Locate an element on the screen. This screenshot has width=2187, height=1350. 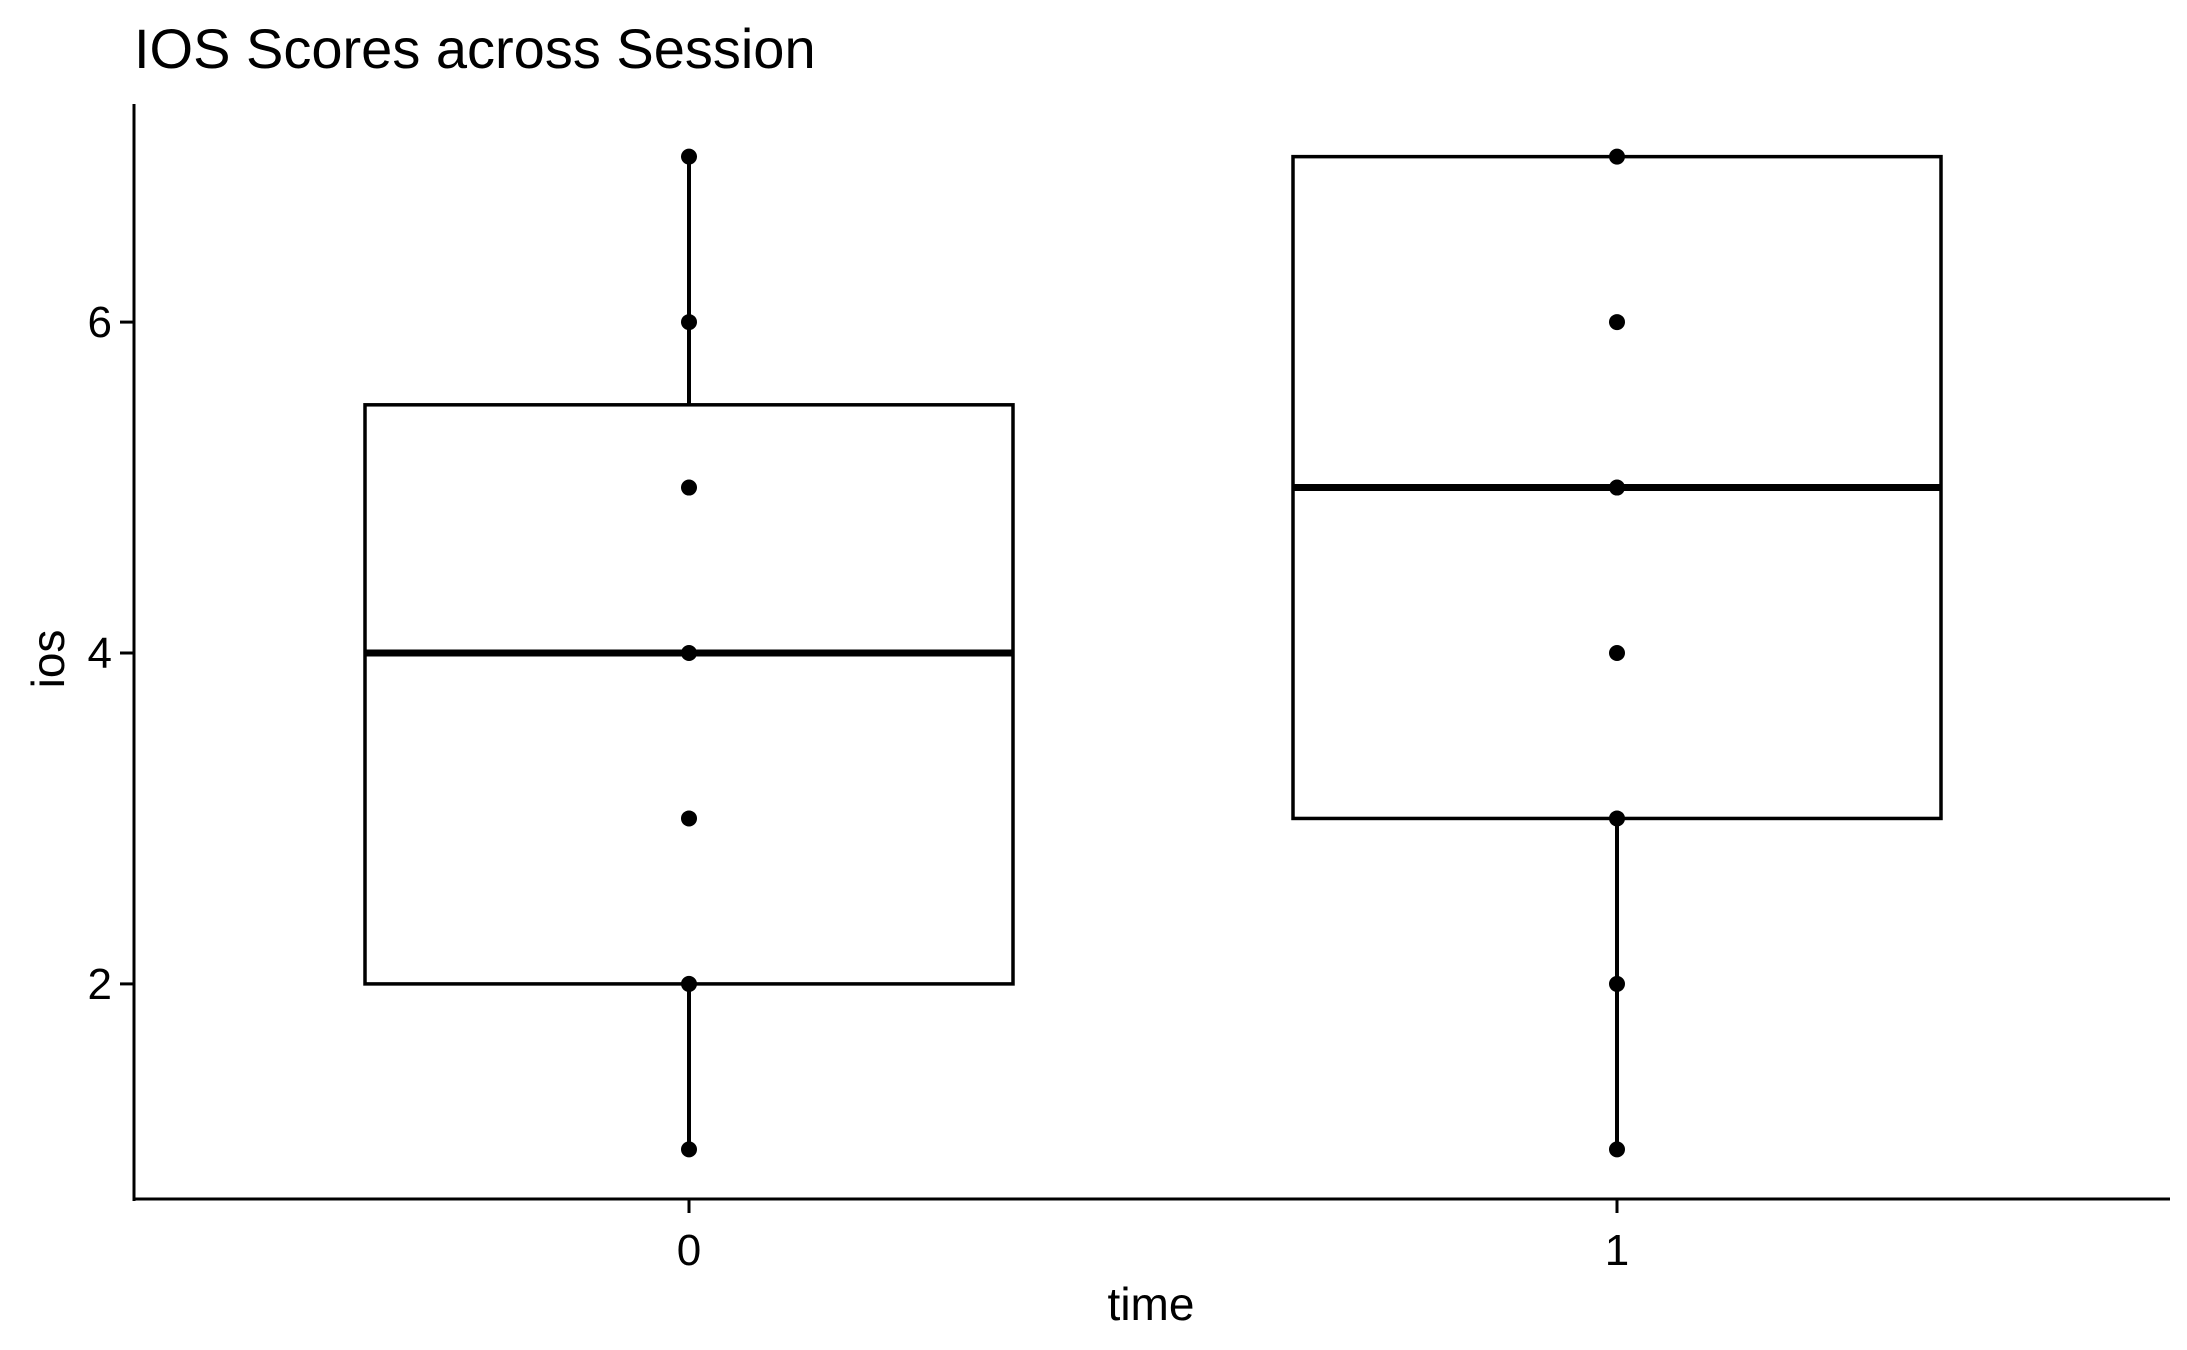
y-tick-label: 2 is located at coordinates (100, 984).